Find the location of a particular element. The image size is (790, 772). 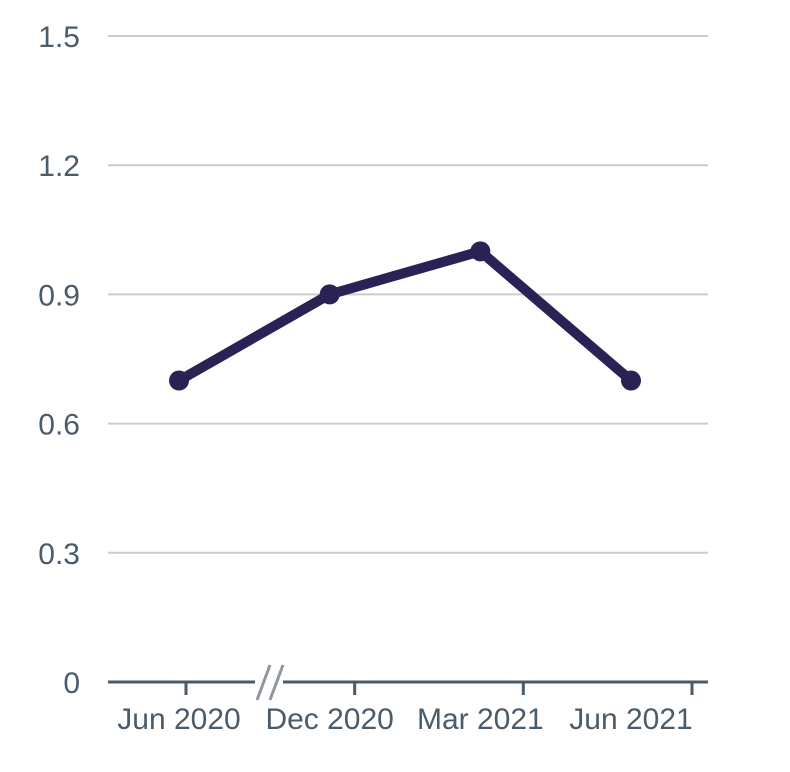

y-axis-tick-label: 0.3 is located at coordinates (59, 554).